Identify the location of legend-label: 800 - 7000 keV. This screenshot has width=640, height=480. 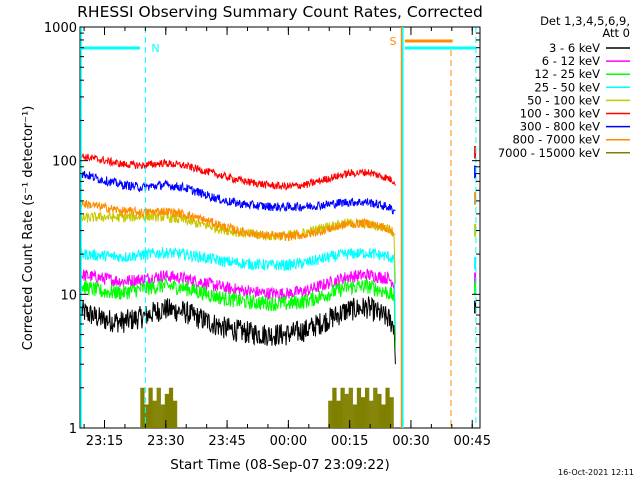
(556, 140).